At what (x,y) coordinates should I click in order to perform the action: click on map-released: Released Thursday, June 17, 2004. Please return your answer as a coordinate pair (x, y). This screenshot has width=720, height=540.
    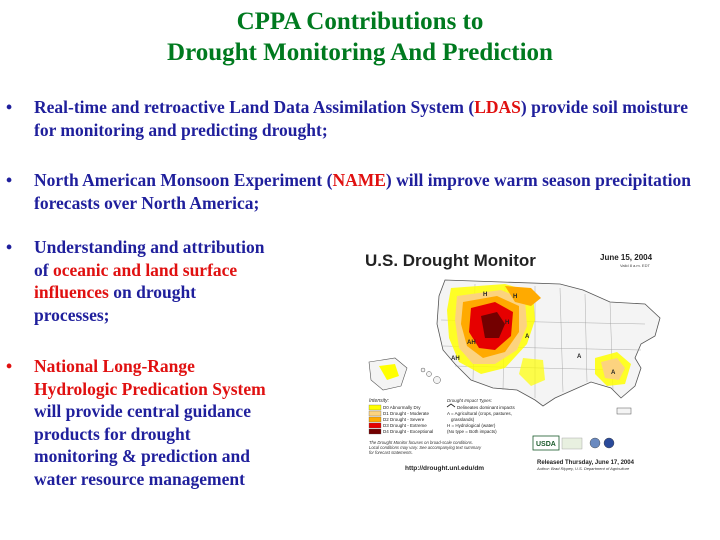
    Looking at the image, I should click on (586, 463).